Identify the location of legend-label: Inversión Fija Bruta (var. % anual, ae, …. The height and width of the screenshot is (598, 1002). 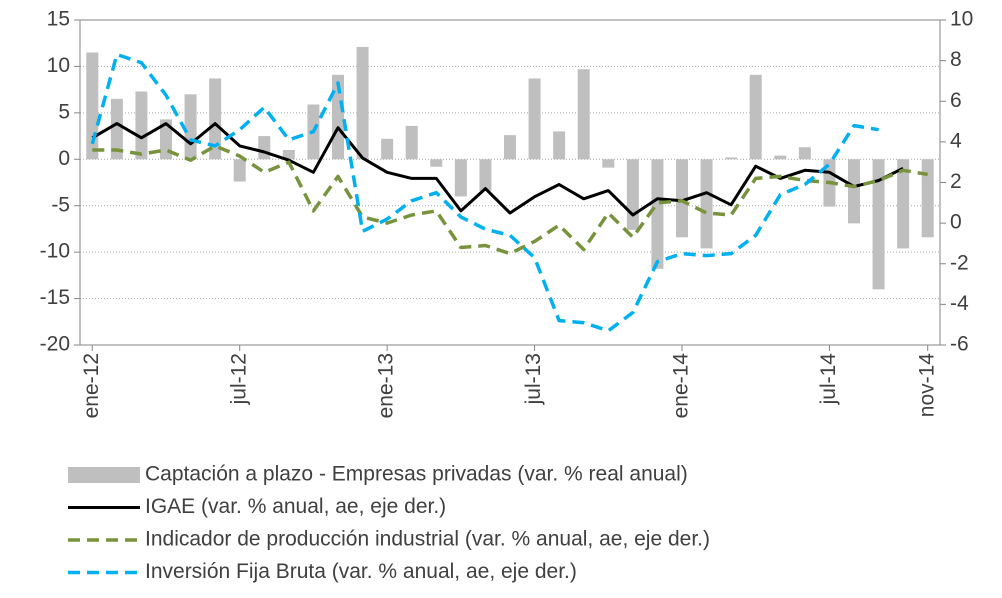
(361, 571).